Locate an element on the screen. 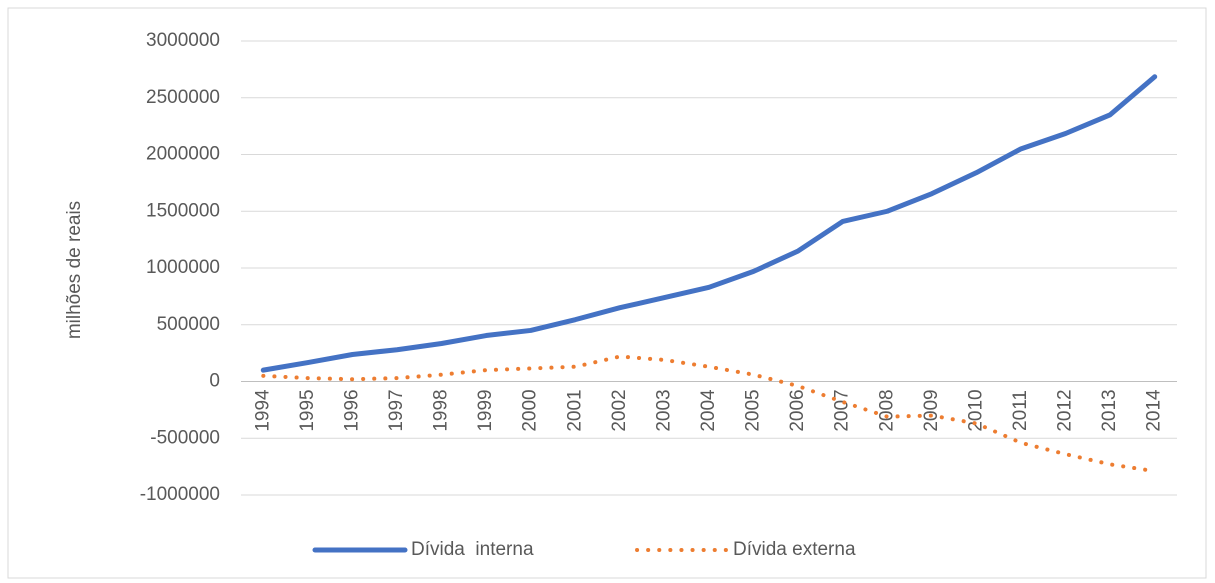  x-tick-label: 2003 is located at coordinates (663, 410).